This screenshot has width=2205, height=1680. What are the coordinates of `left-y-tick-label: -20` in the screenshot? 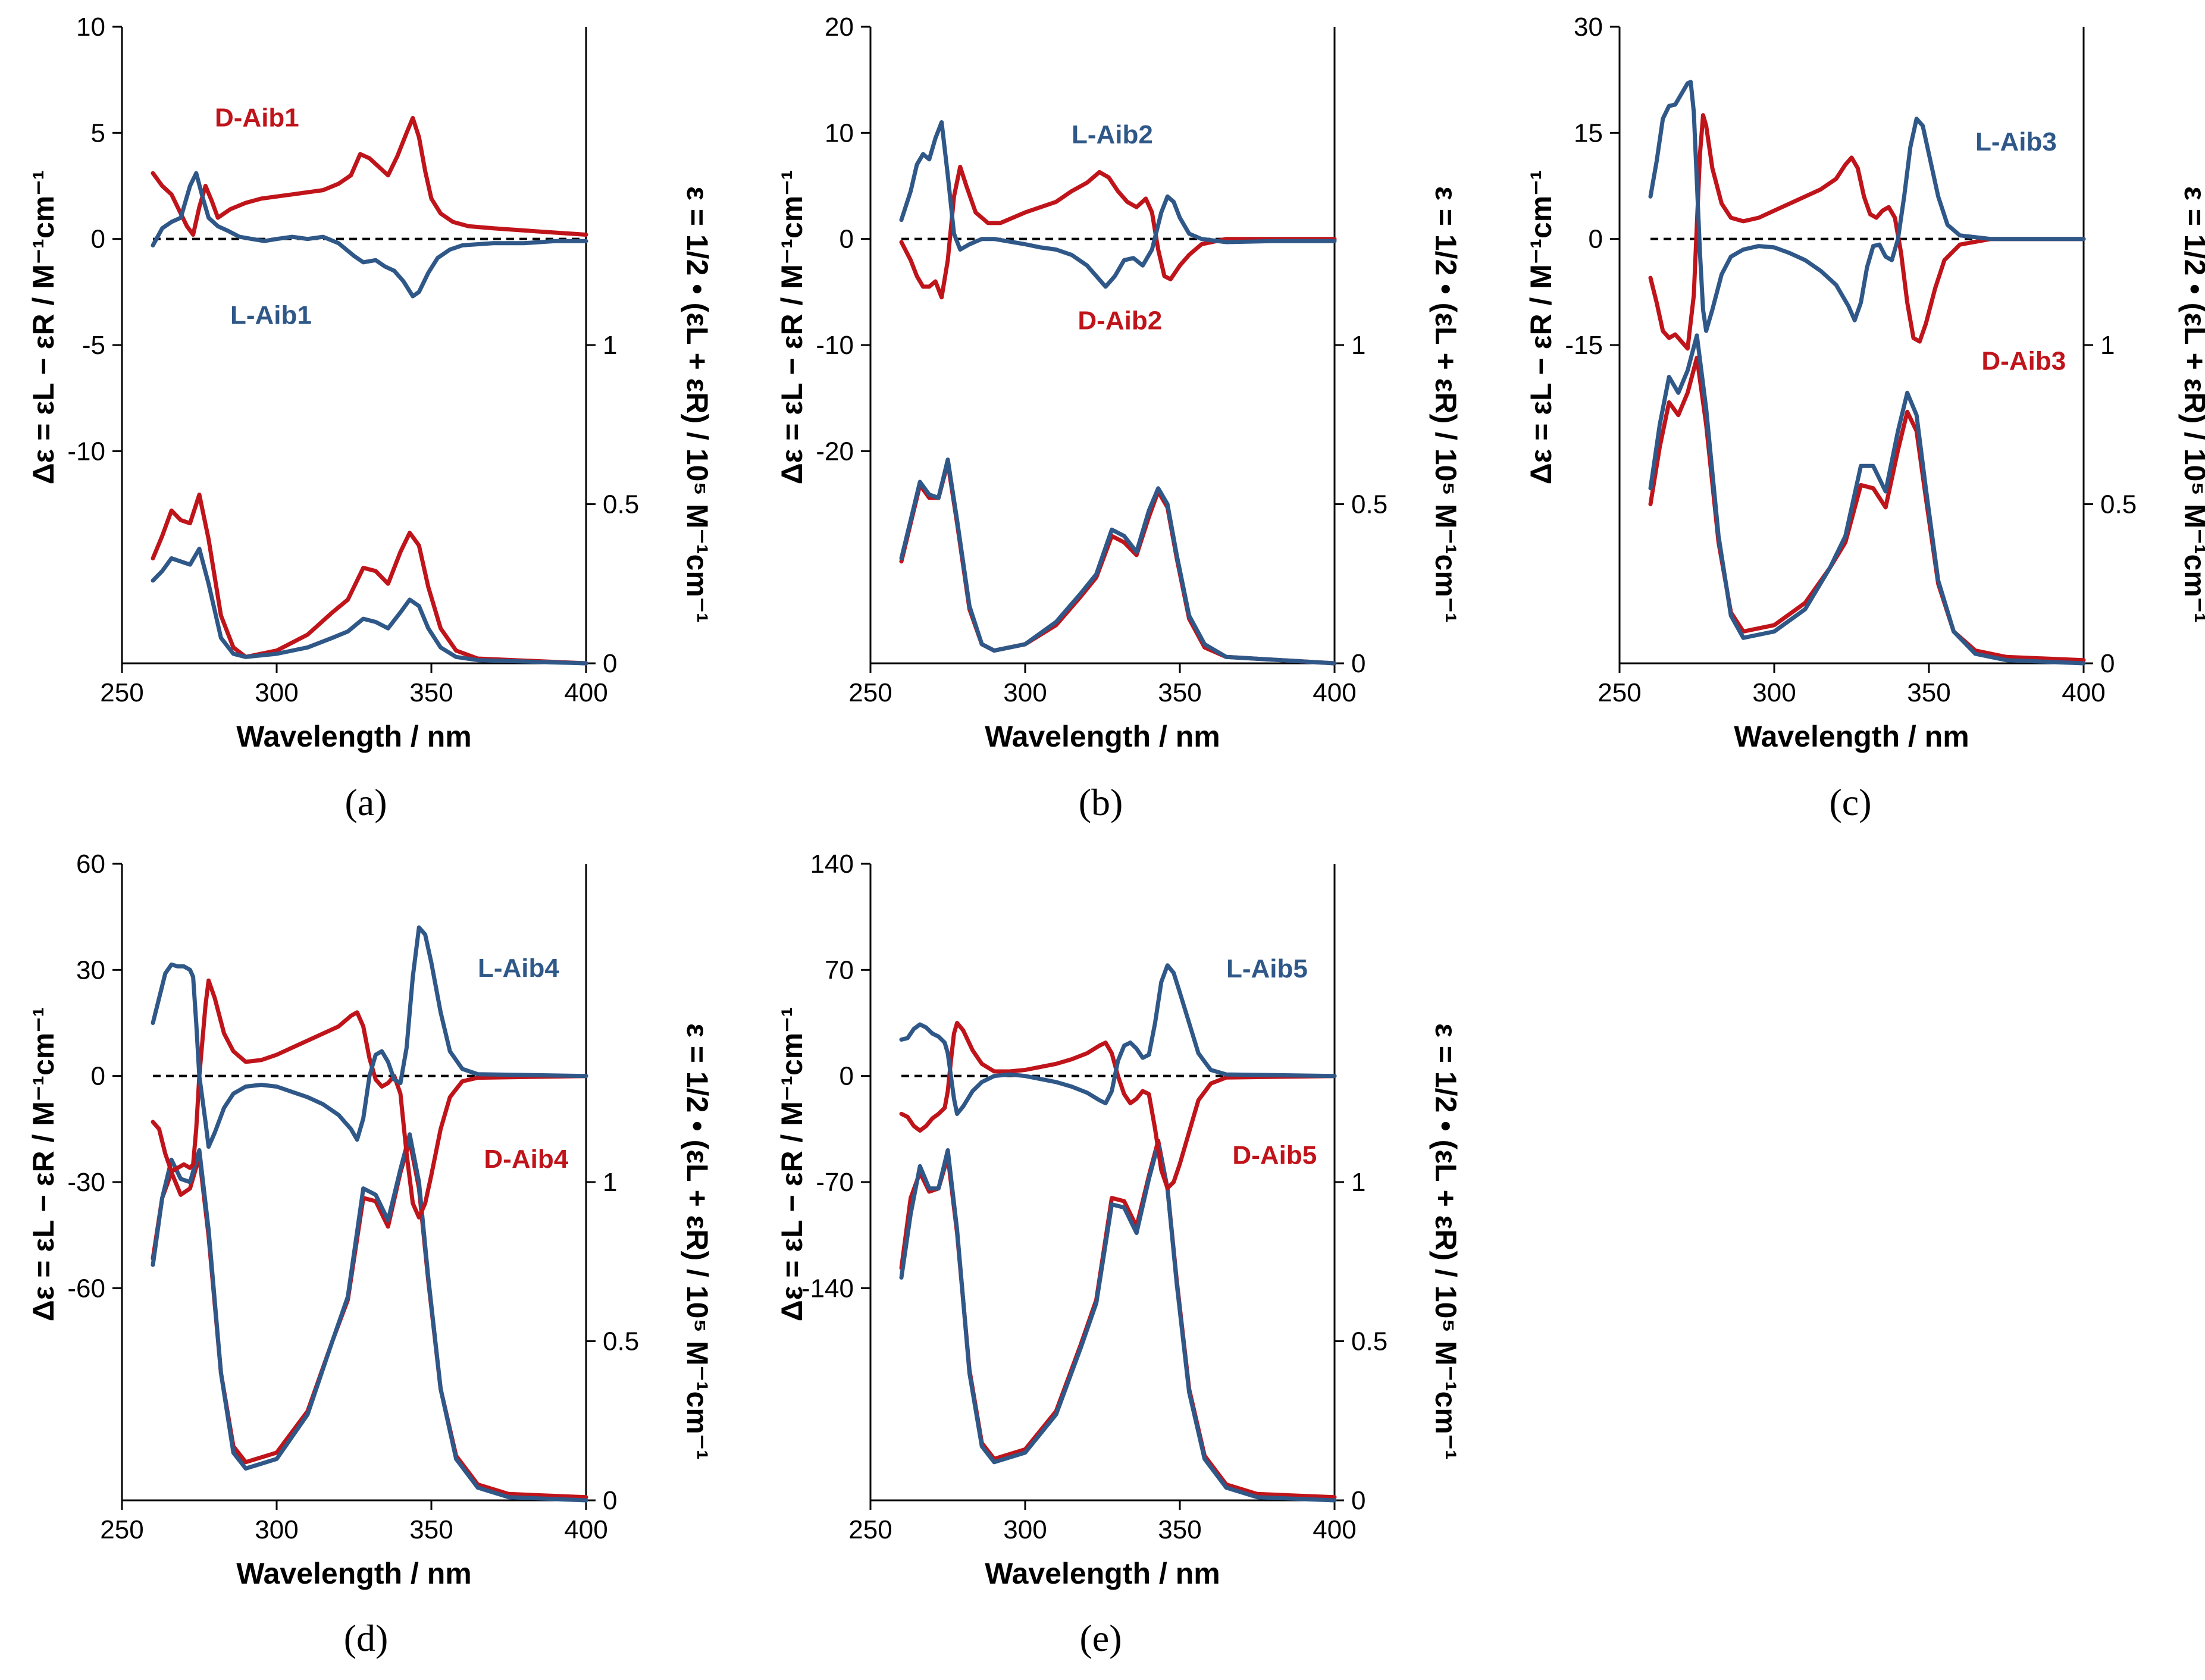 It's located at (835, 451).